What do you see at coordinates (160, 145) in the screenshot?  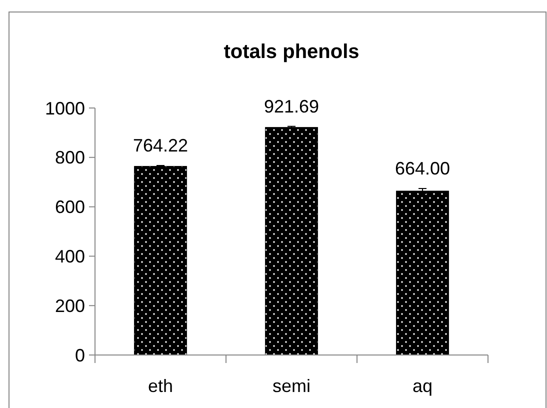 I see `data-label: 764.22` at bounding box center [160, 145].